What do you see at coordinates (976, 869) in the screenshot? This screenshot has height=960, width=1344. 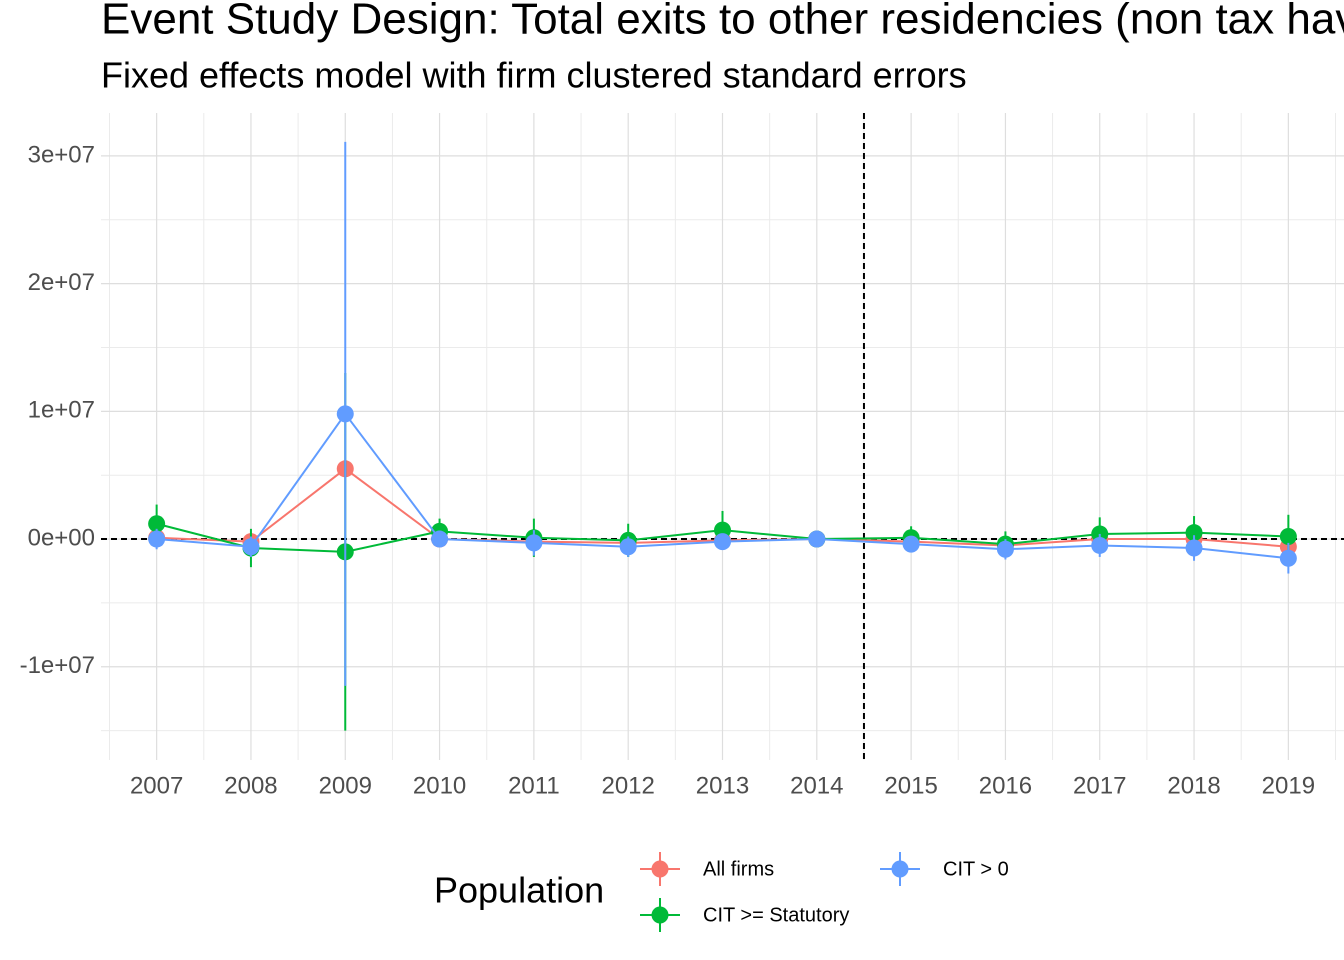 I see `legend-label: CIT > 0` at bounding box center [976, 869].